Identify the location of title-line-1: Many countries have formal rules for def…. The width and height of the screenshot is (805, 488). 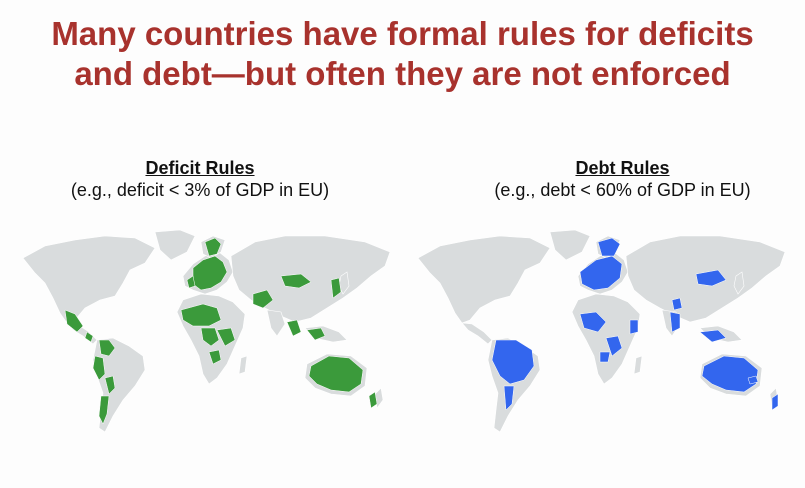
(402, 33).